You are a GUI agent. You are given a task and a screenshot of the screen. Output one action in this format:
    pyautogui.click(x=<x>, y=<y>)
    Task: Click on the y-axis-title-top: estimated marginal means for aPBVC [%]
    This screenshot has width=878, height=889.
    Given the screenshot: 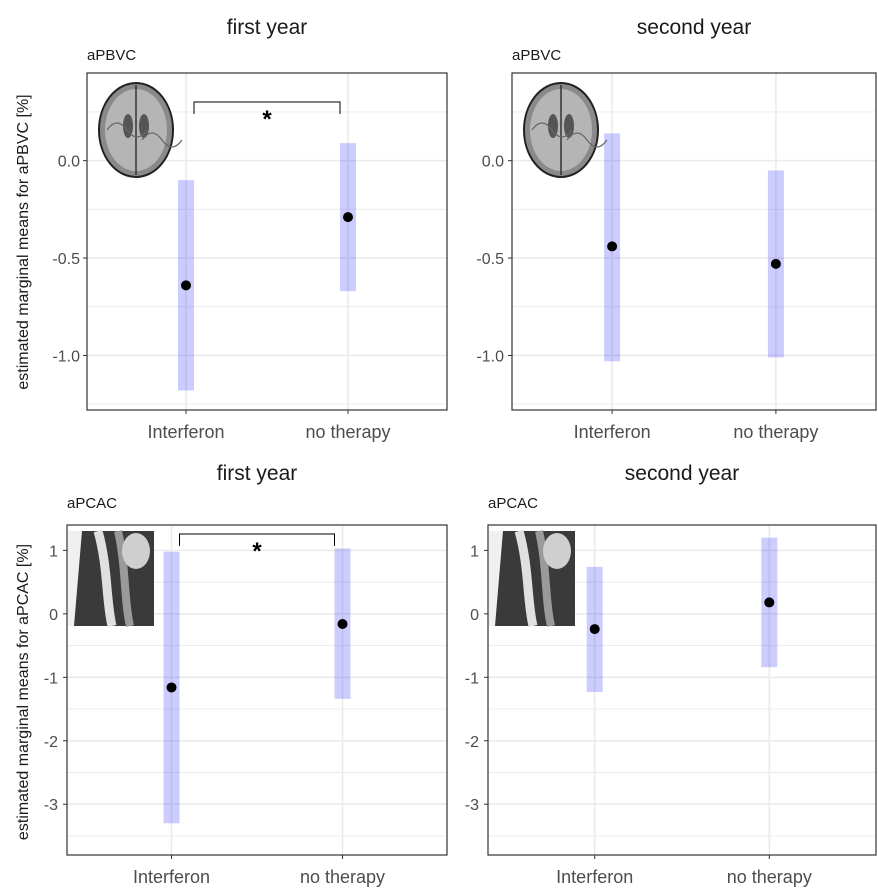 What is the action you would take?
    pyautogui.click(x=23, y=241)
    